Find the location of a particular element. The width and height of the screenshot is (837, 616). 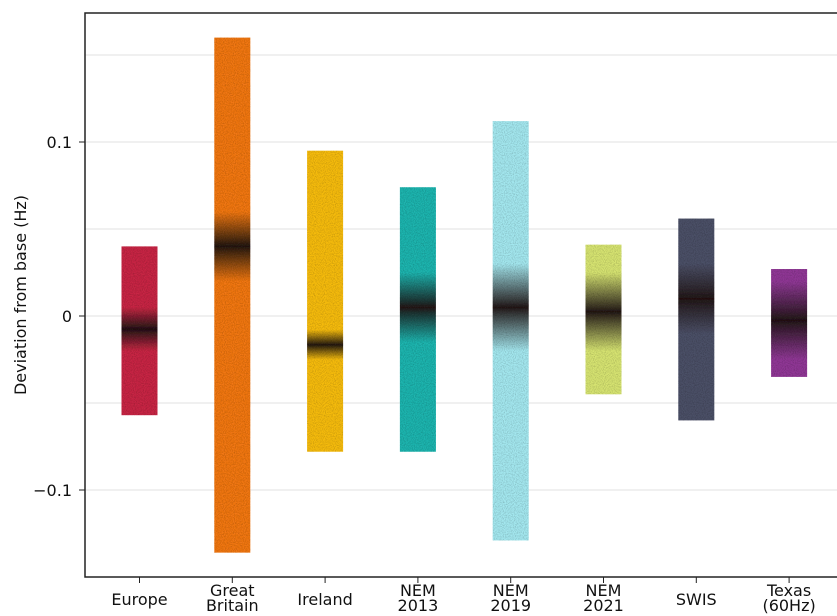

bar-nem-2013 is located at coordinates (417, 319).